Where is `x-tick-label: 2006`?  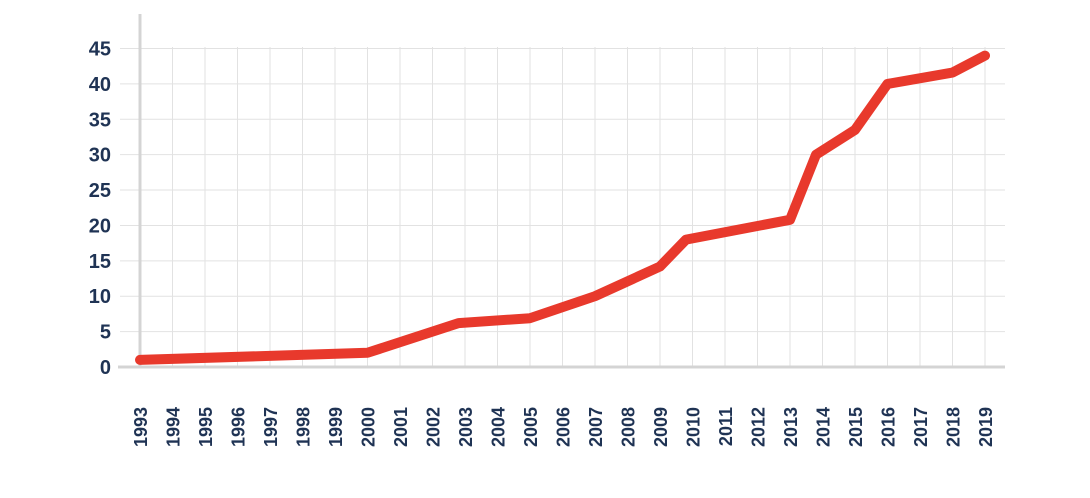 x-tick-label: 2006 is located at coordinates (564, 427).